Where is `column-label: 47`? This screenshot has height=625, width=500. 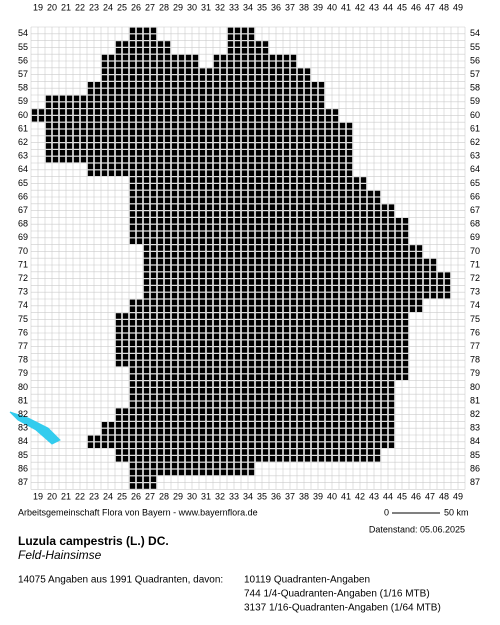 column-label: 47 is located at coordinates (430, 496).